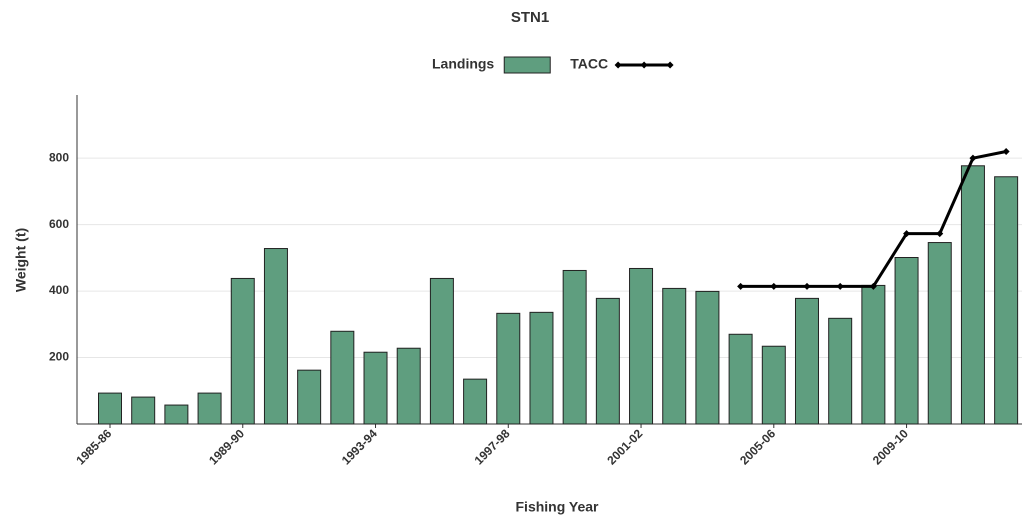 Image resolution: width=1030 pixels, height=519 pixels. Describe the element at coordinates (890, 446) in the screenshot. I see `x-tick-label: 2009-10` at that location.